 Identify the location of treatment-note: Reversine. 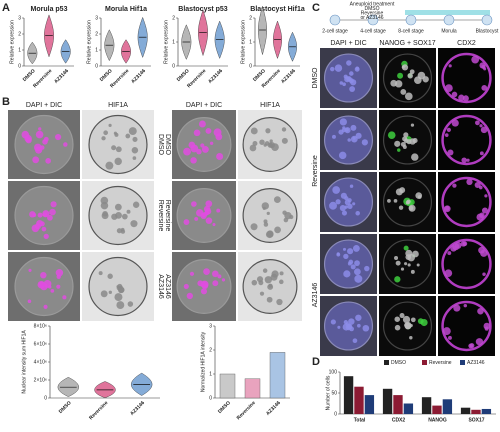
(372, 13).